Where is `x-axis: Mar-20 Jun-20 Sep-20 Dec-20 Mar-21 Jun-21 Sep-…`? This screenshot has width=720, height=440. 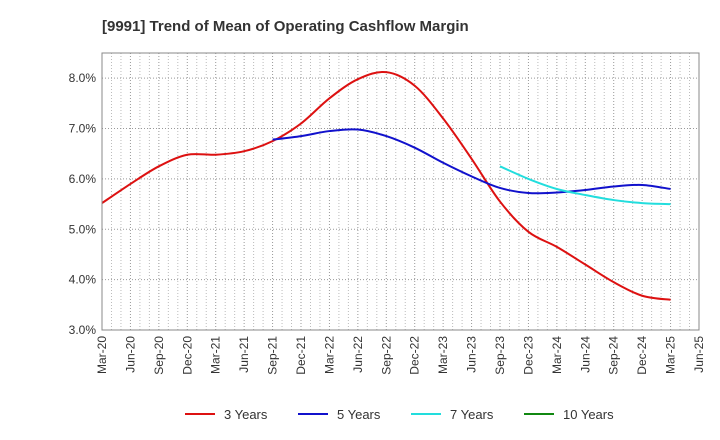
x-axis: Mar-20 Jun-20 Sep-20 Dec-20 Mar-21 Jun-21 Sep-… is located at coordinates (400, 355).